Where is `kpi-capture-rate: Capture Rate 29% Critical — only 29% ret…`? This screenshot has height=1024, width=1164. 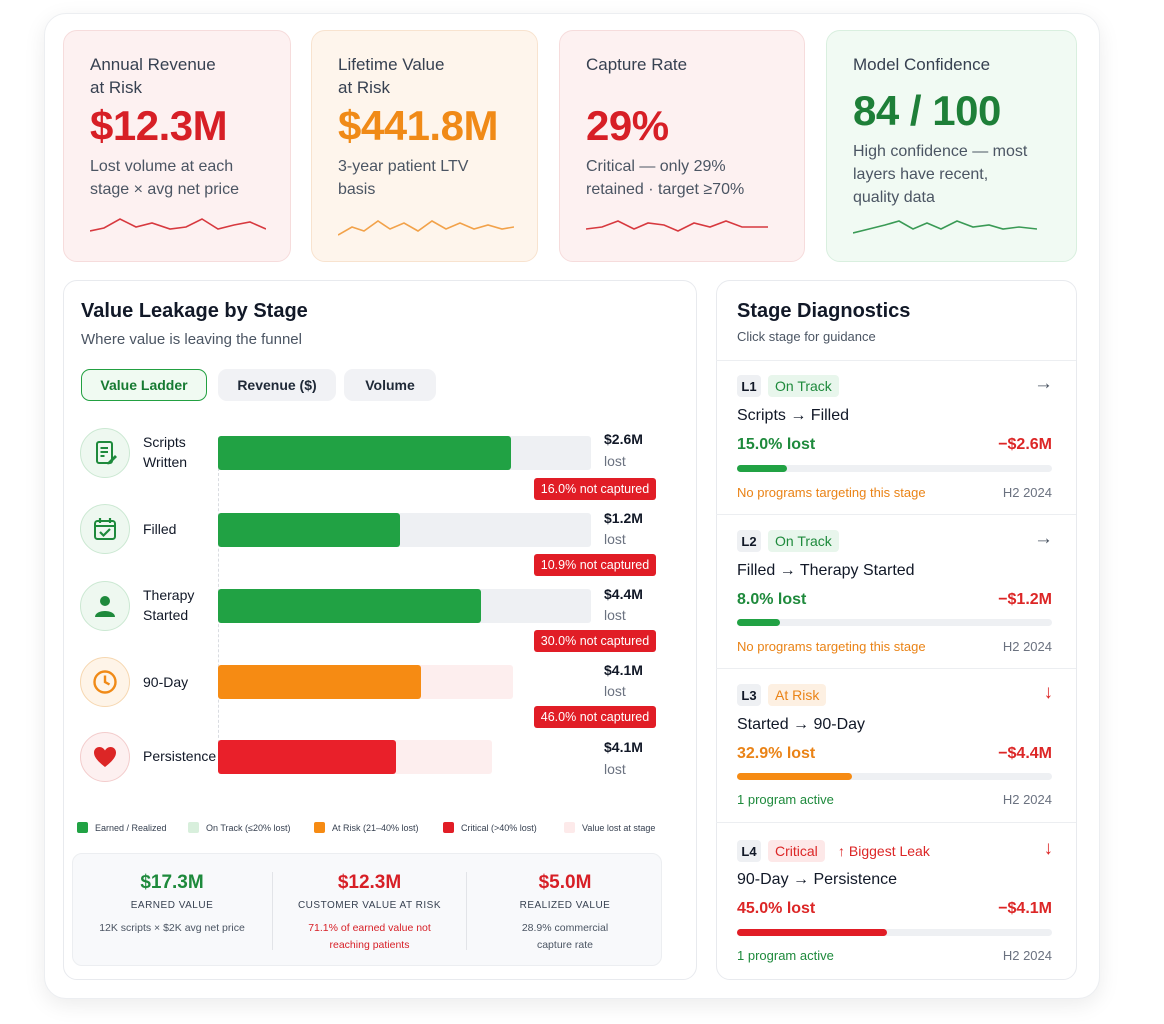
kpi-capture-rate: Capture Rate 29% Critical — only 29% ret… is located at coordinates (682, 146).